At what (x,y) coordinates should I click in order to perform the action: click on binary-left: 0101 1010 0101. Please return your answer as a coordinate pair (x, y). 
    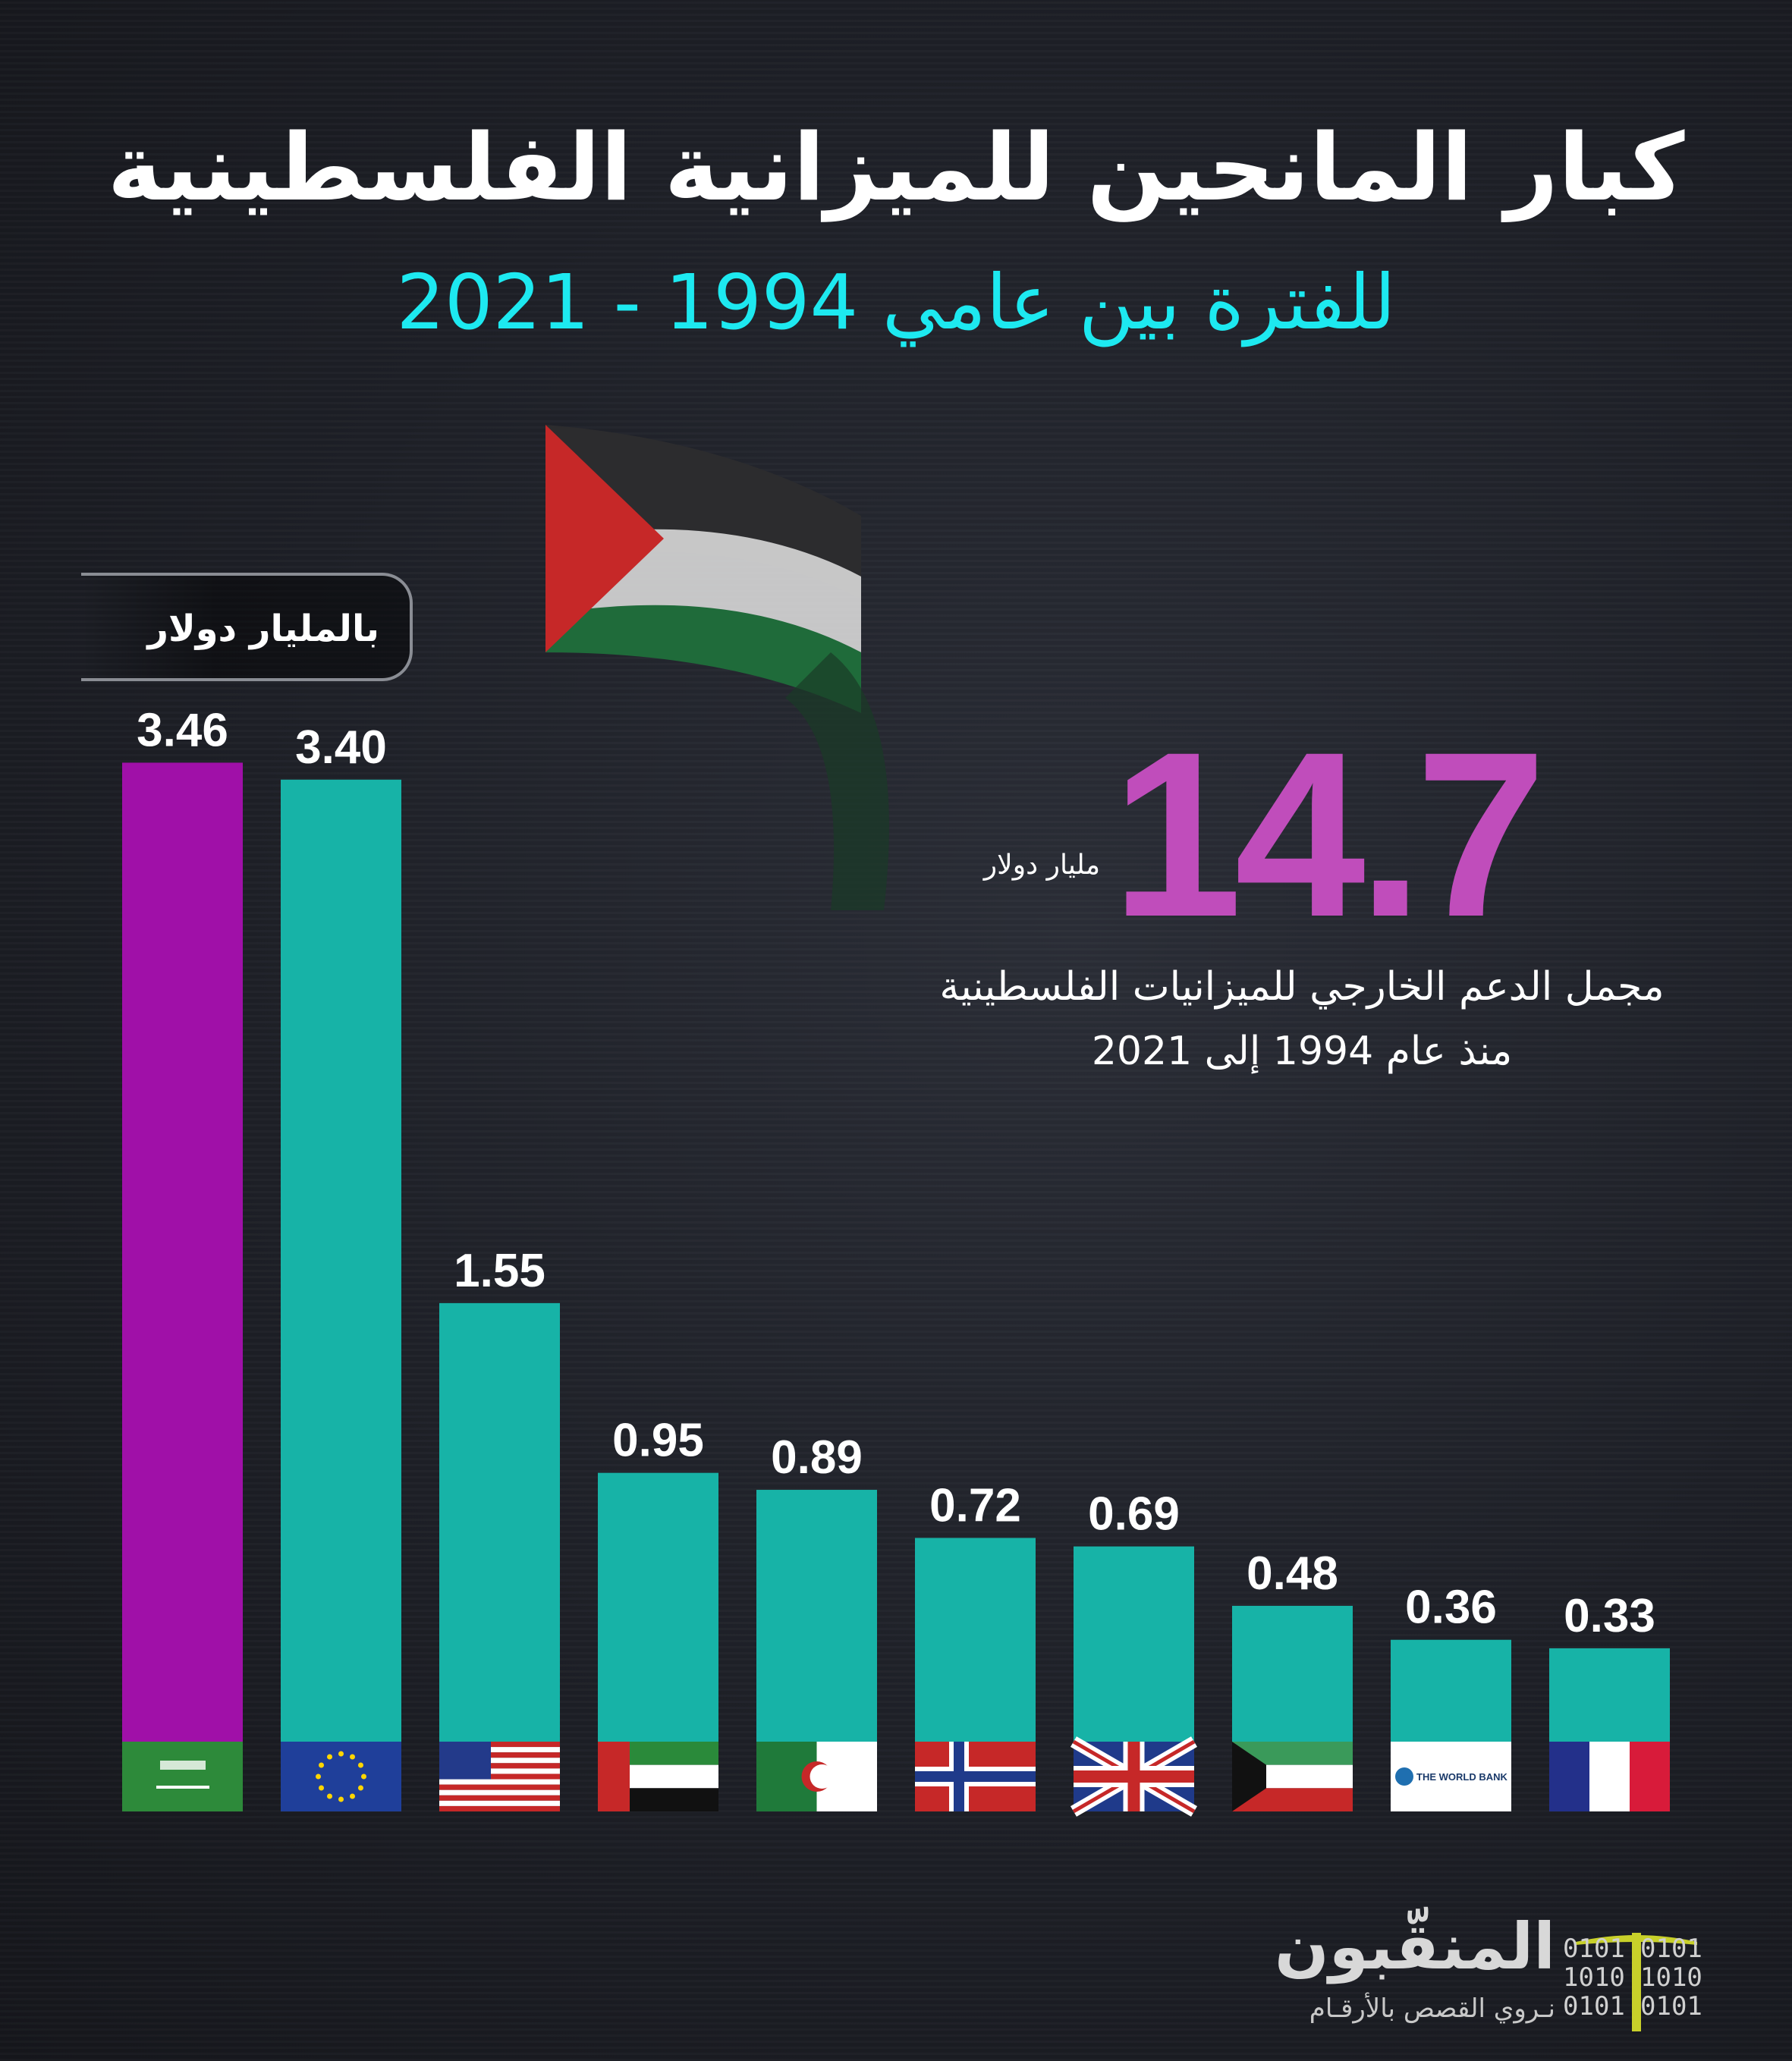
    Looking at the image, I should click on (1594, 1978).